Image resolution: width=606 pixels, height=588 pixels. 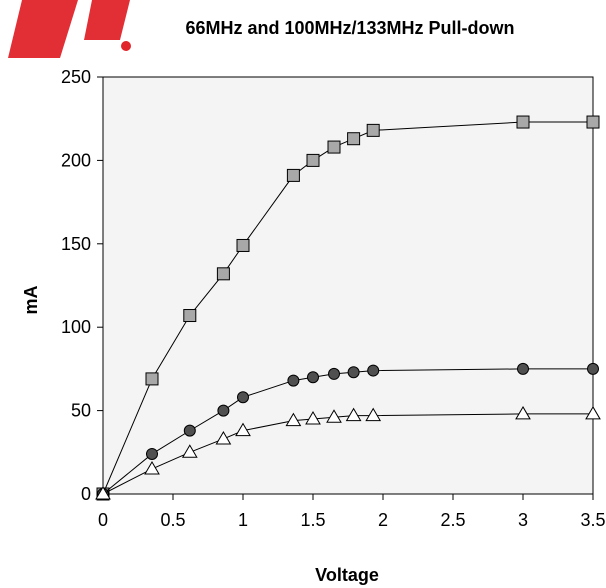 I want to click on x-tick-label: 3, so click(x=523, y=520).